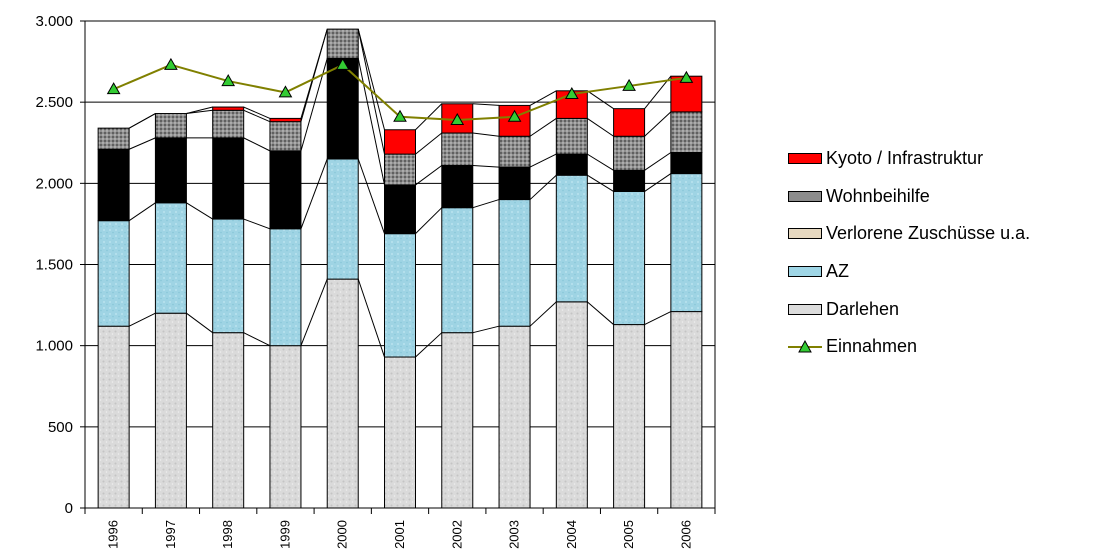 The image size is (1117, 551). What do you see at coordinates (909, 272) in the screenshot?
I see `legend-item-az: AZ` at bounding box center [909, 272].